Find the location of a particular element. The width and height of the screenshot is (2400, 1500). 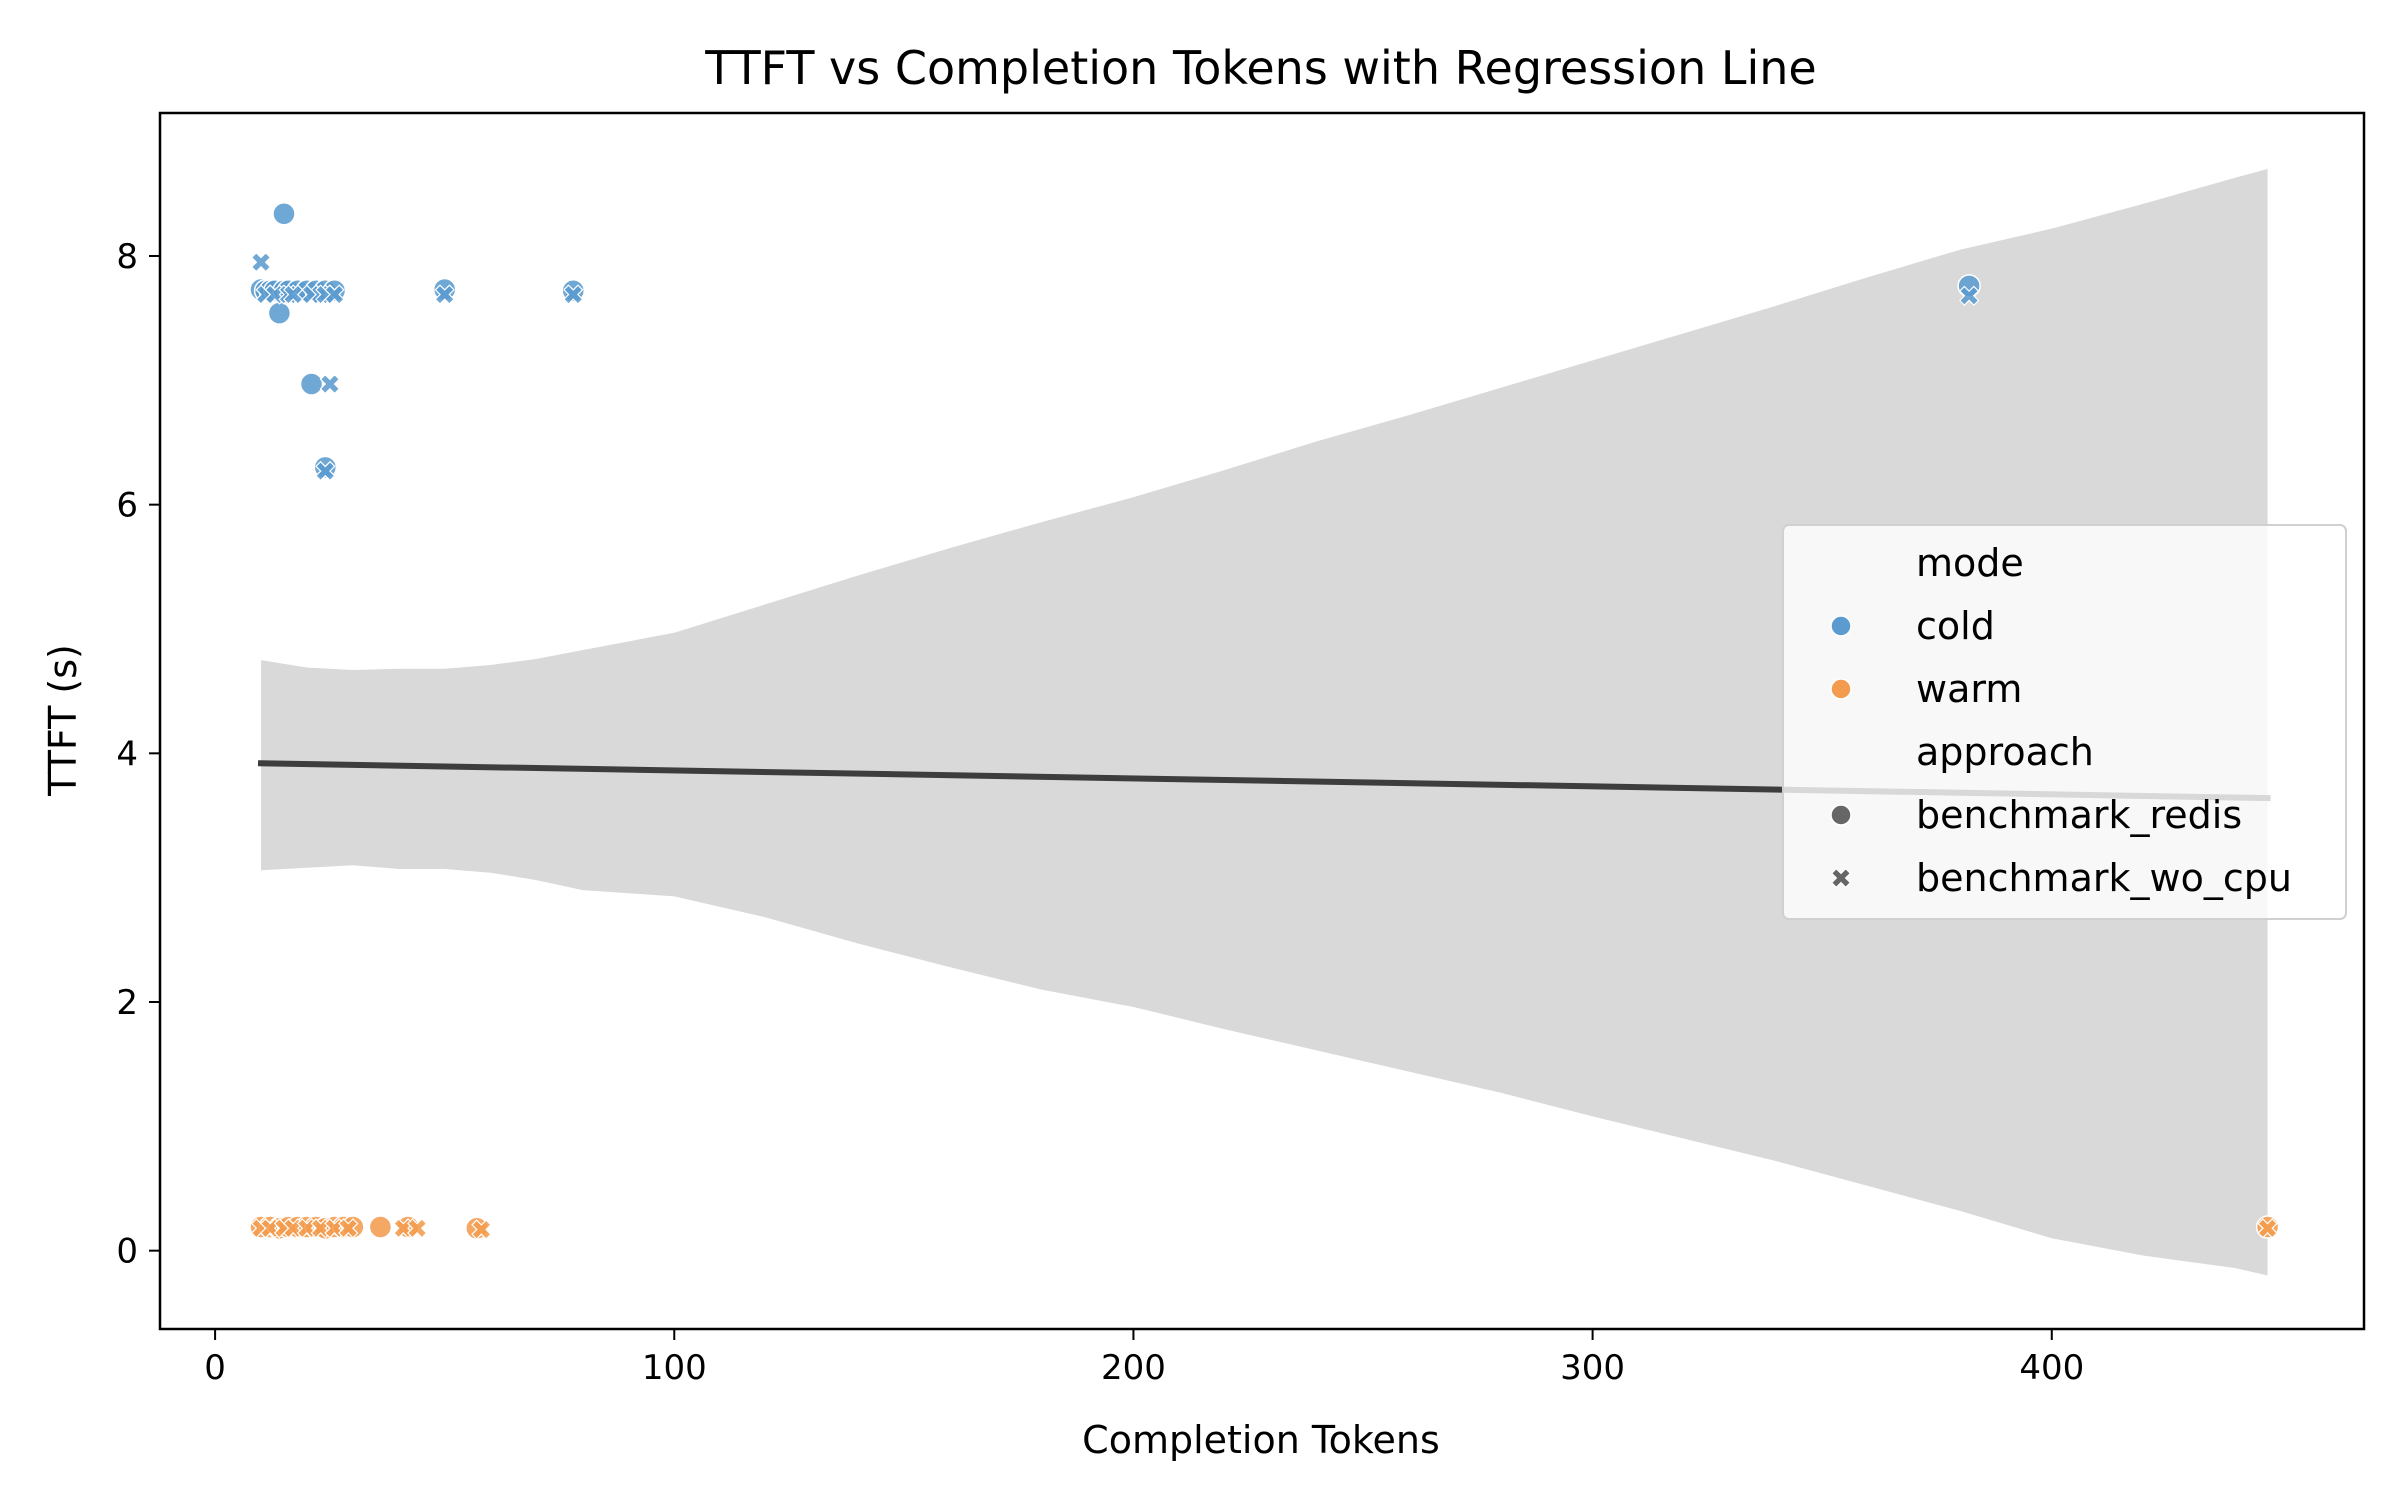

y-tick-label: 6 is located at coordinates (127, 506).